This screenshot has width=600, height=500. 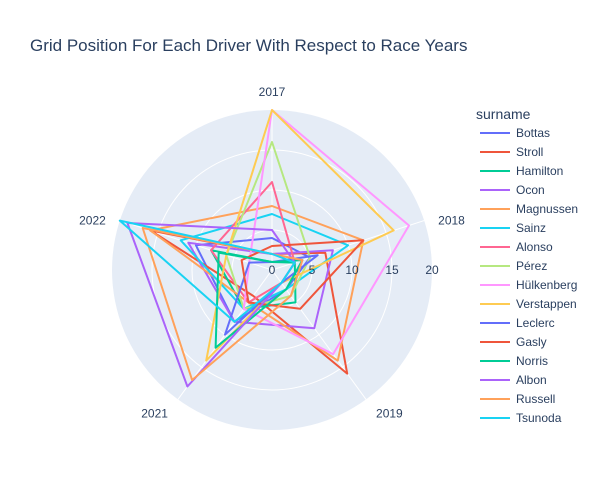 I want to click on legend-item: Russell, so click(x=517, y=399).